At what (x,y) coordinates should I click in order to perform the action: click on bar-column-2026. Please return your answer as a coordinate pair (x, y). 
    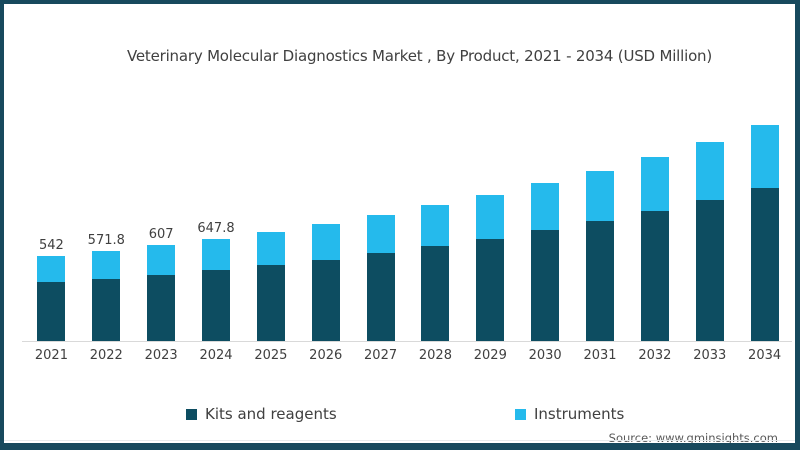
    Looking at the image, I should click on (325, 220).